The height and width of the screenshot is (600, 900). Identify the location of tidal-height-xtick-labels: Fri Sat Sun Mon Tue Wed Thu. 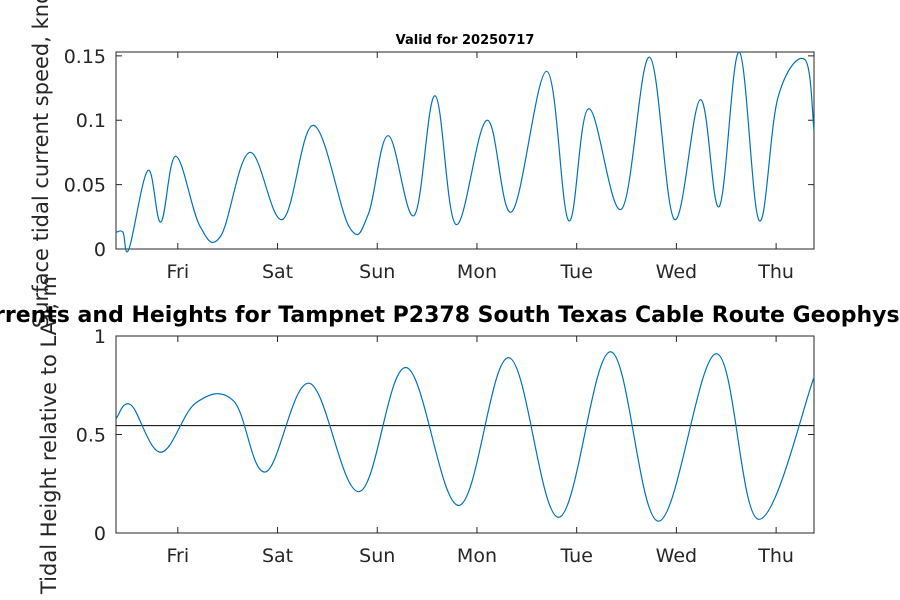
(480, 556).